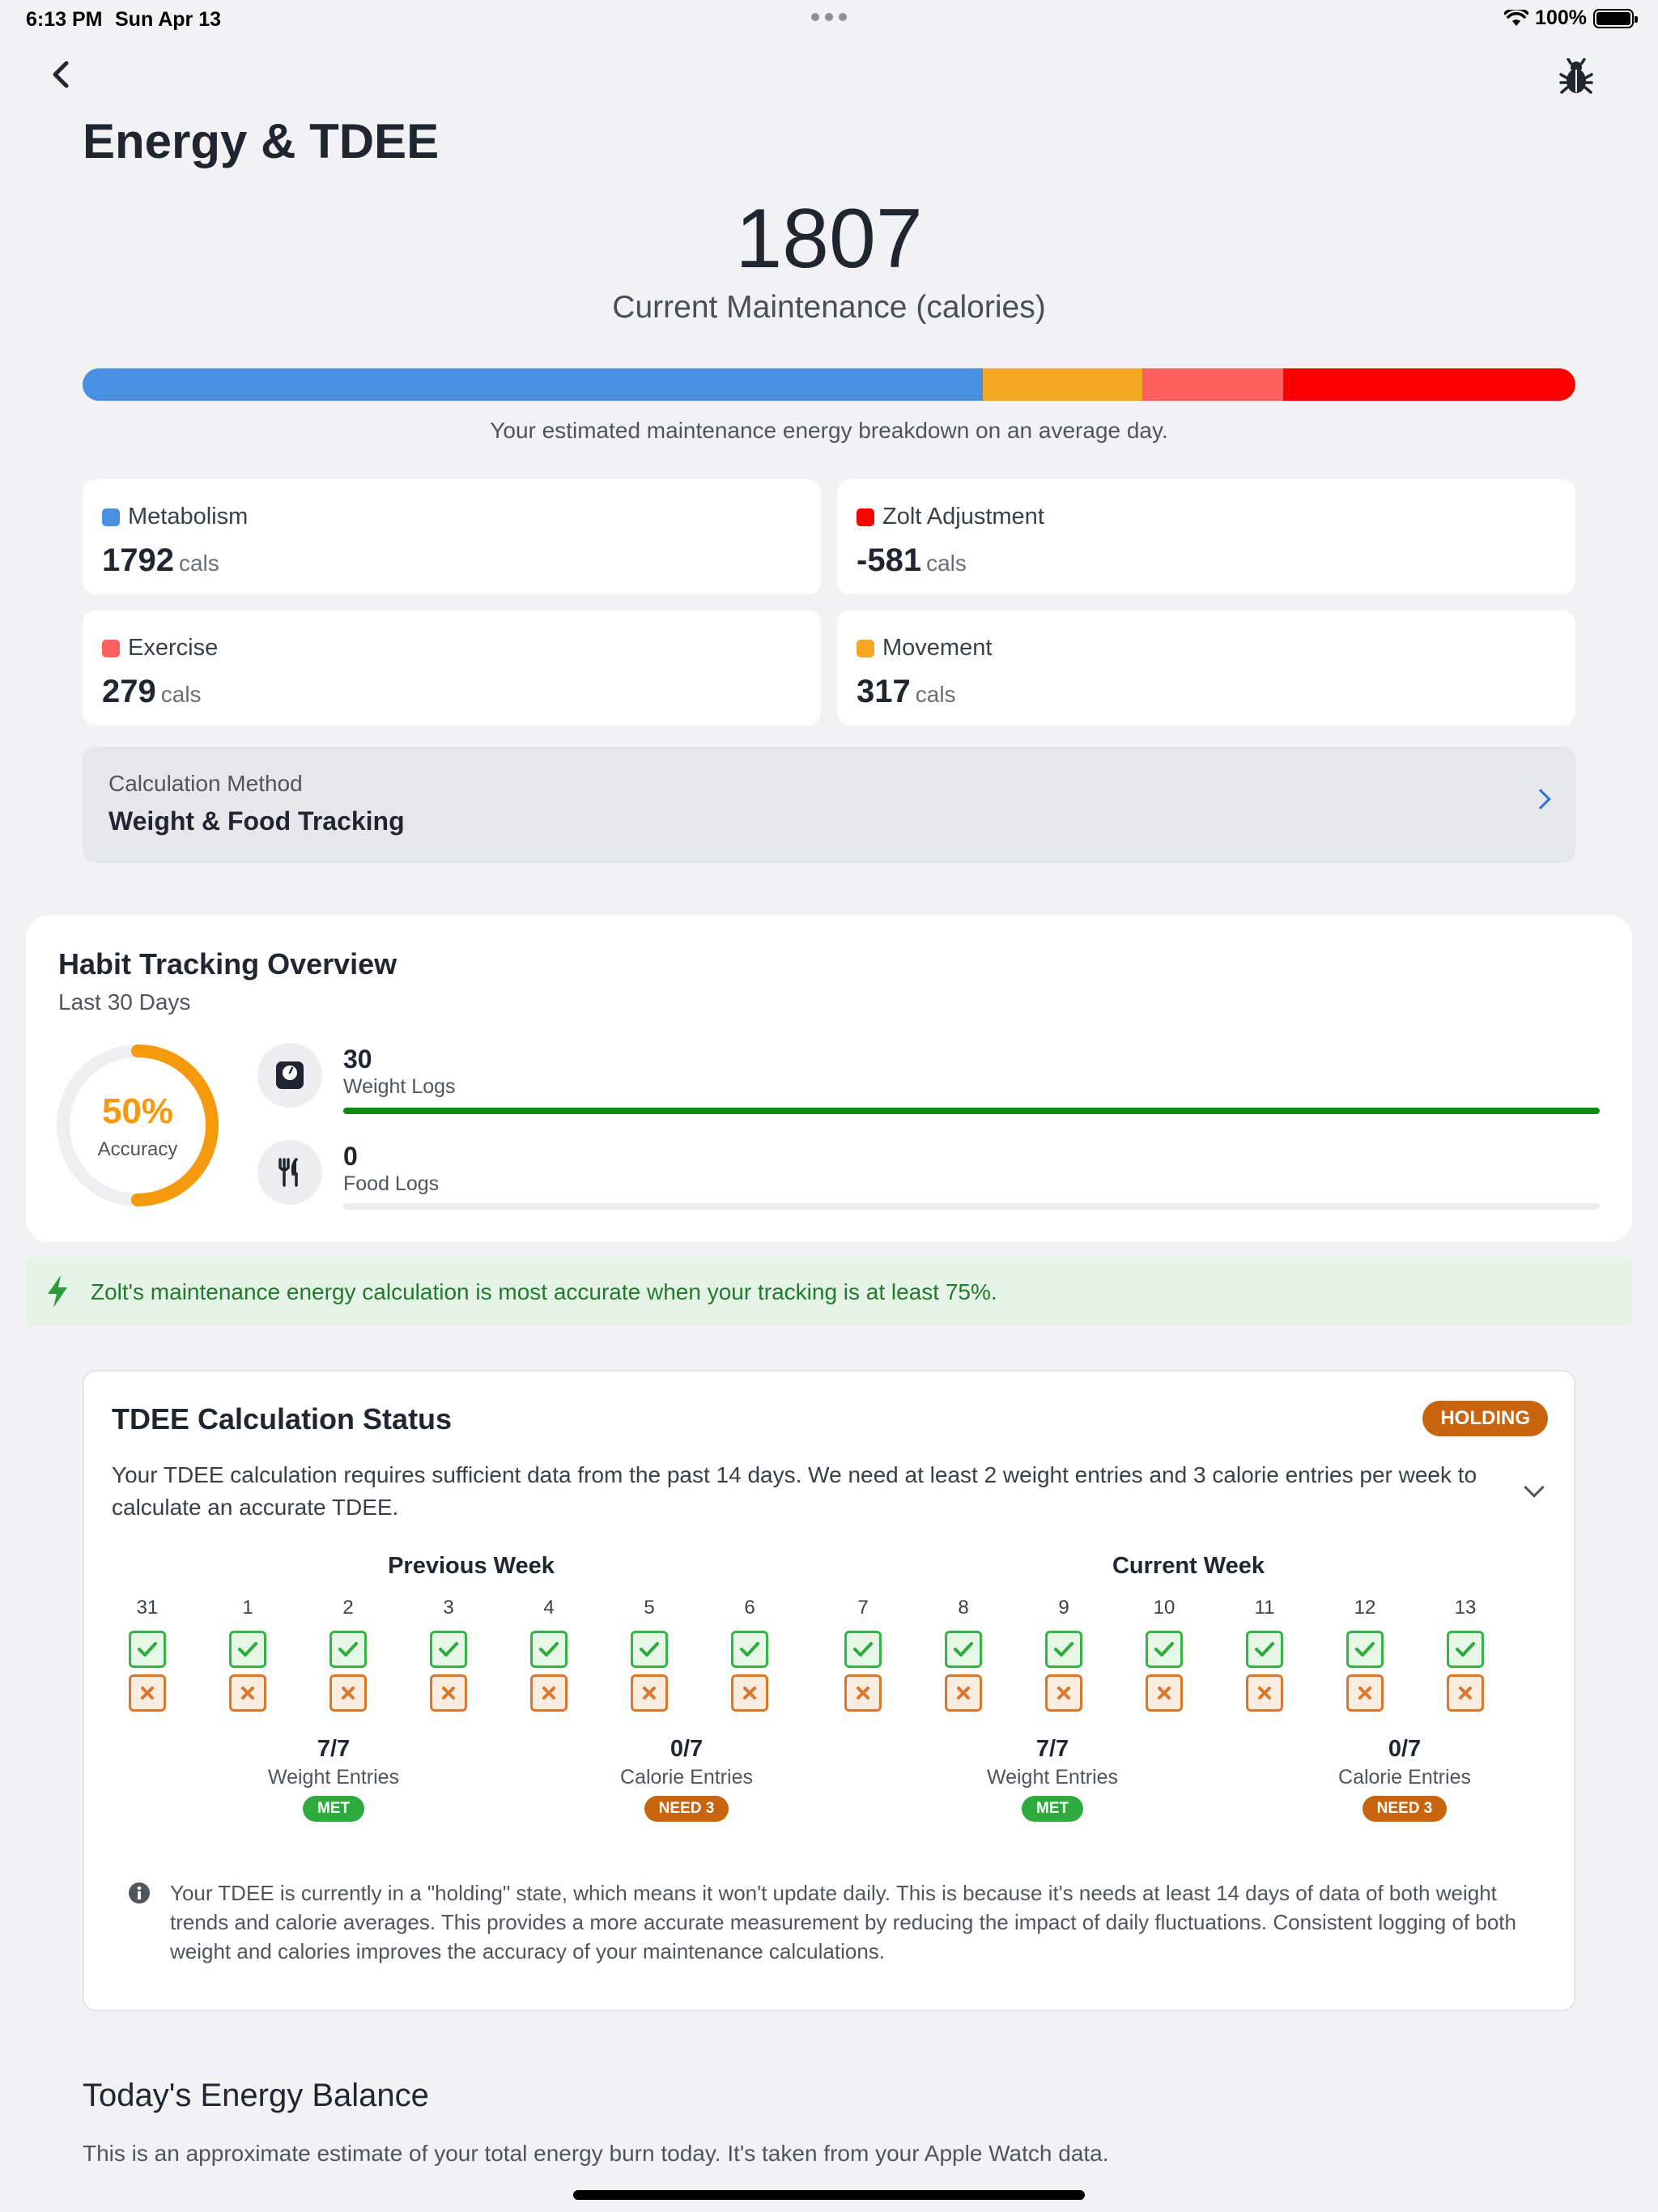 The image size is (1658, 2212). I want to click on day-column: 31, so click(147, 1655).